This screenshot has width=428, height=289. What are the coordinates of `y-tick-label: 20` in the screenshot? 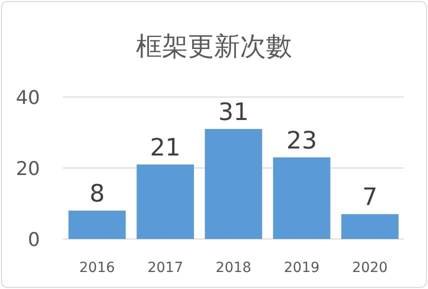 It's located at (28, 169).